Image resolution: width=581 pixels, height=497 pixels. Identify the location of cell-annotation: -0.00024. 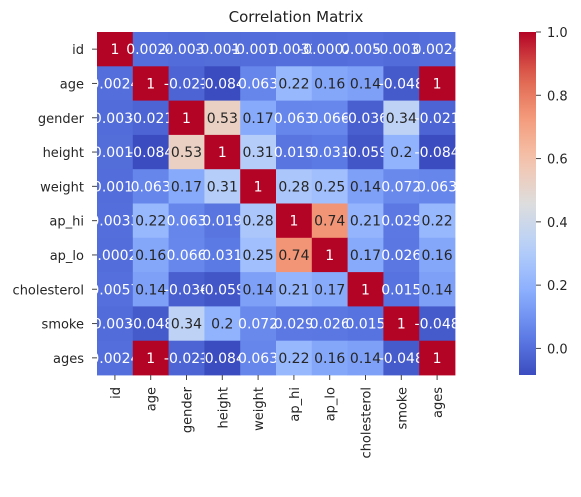
(329, 50).